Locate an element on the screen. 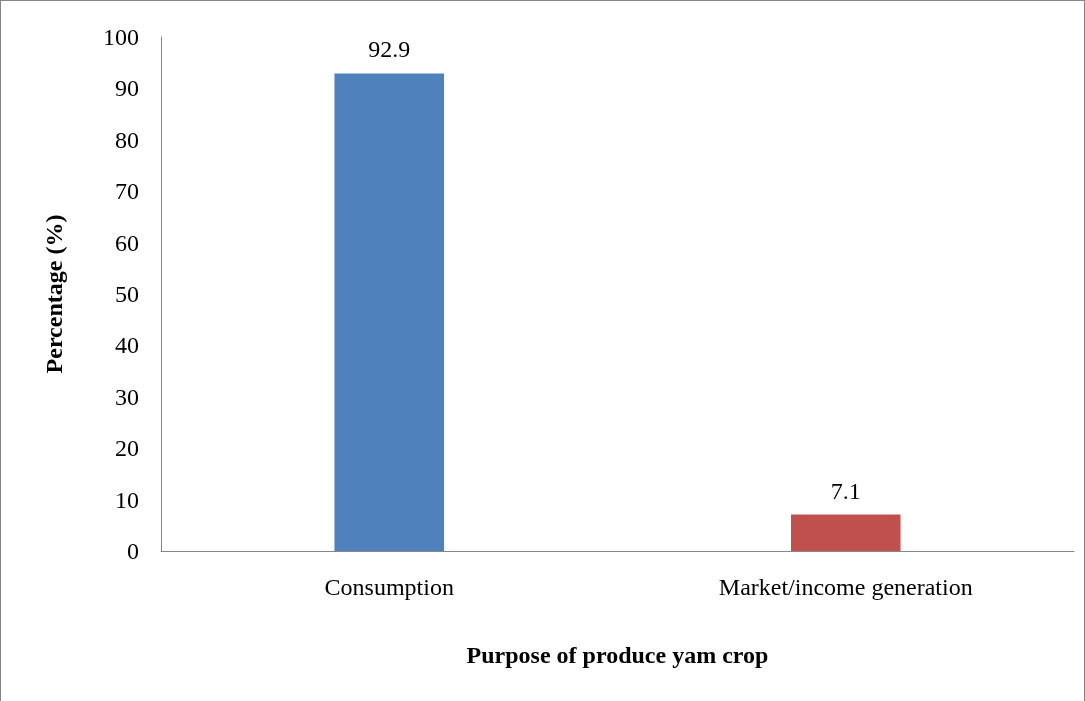  y-tick-label: 10 is located at coordinates (127, 499).